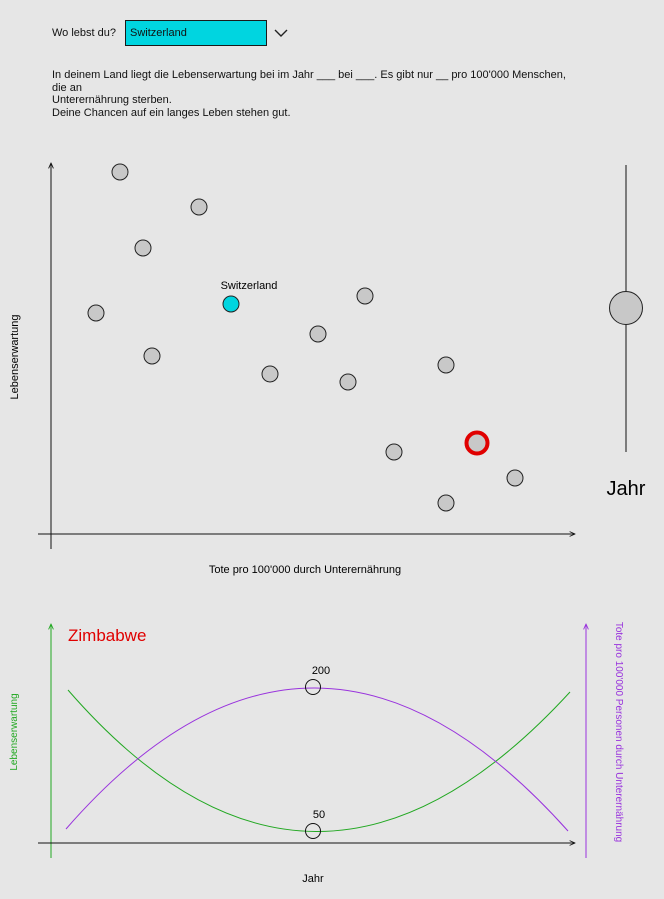 This screenshot has width=664, height=899. Describe the element at coordinates (249, 286) in the screenshot. I see `highlighted-point-label: Switzerland` at that location.